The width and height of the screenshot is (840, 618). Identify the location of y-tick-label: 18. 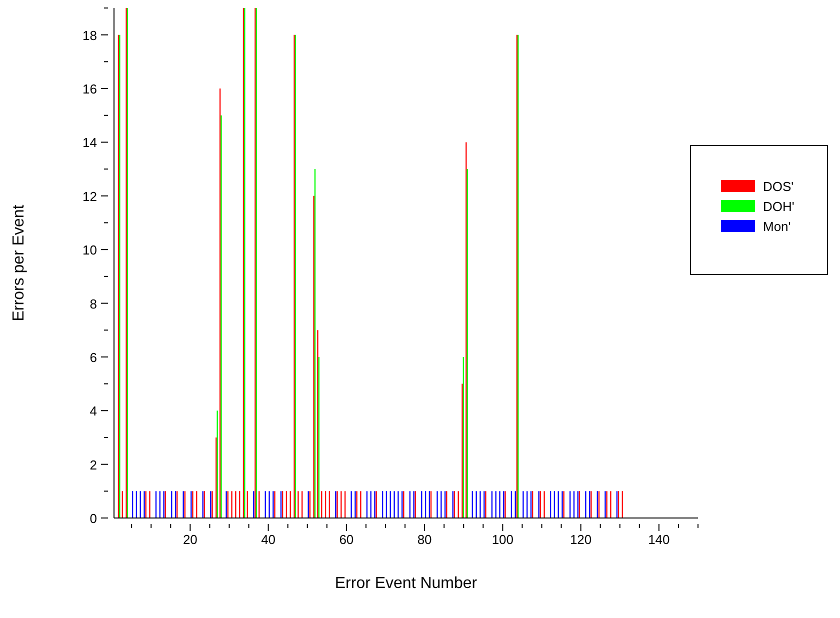
(89, 35).